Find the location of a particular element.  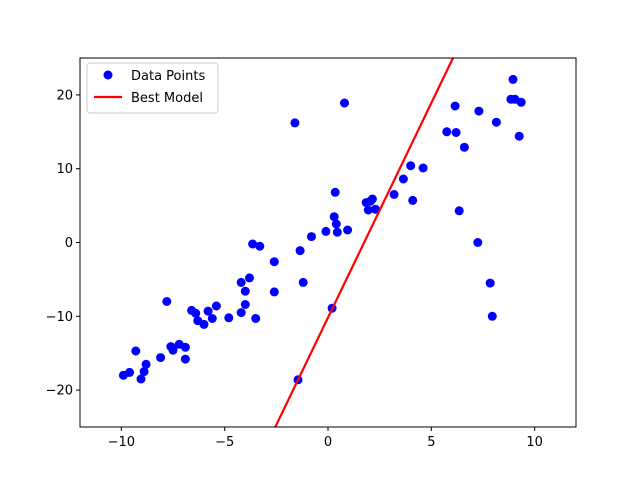

y-tick-label: 10 is located at coordinates (64, 169).